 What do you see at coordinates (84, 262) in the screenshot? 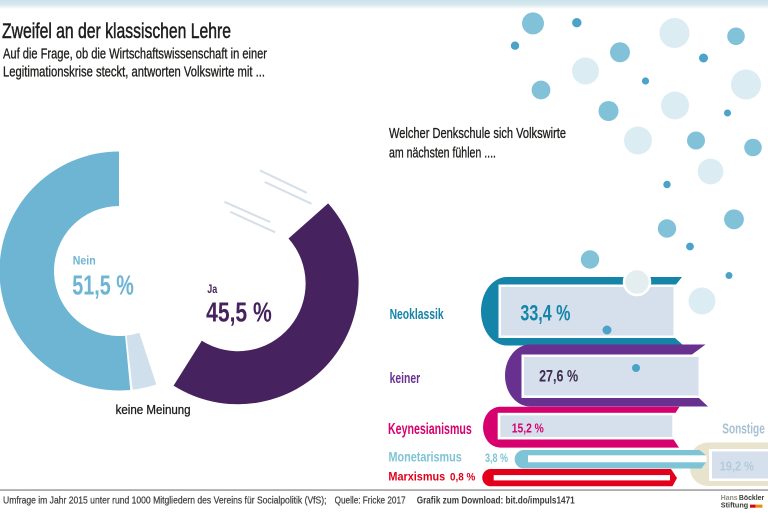
I see `svg-text: Nein` at bounding box center [84, 262].